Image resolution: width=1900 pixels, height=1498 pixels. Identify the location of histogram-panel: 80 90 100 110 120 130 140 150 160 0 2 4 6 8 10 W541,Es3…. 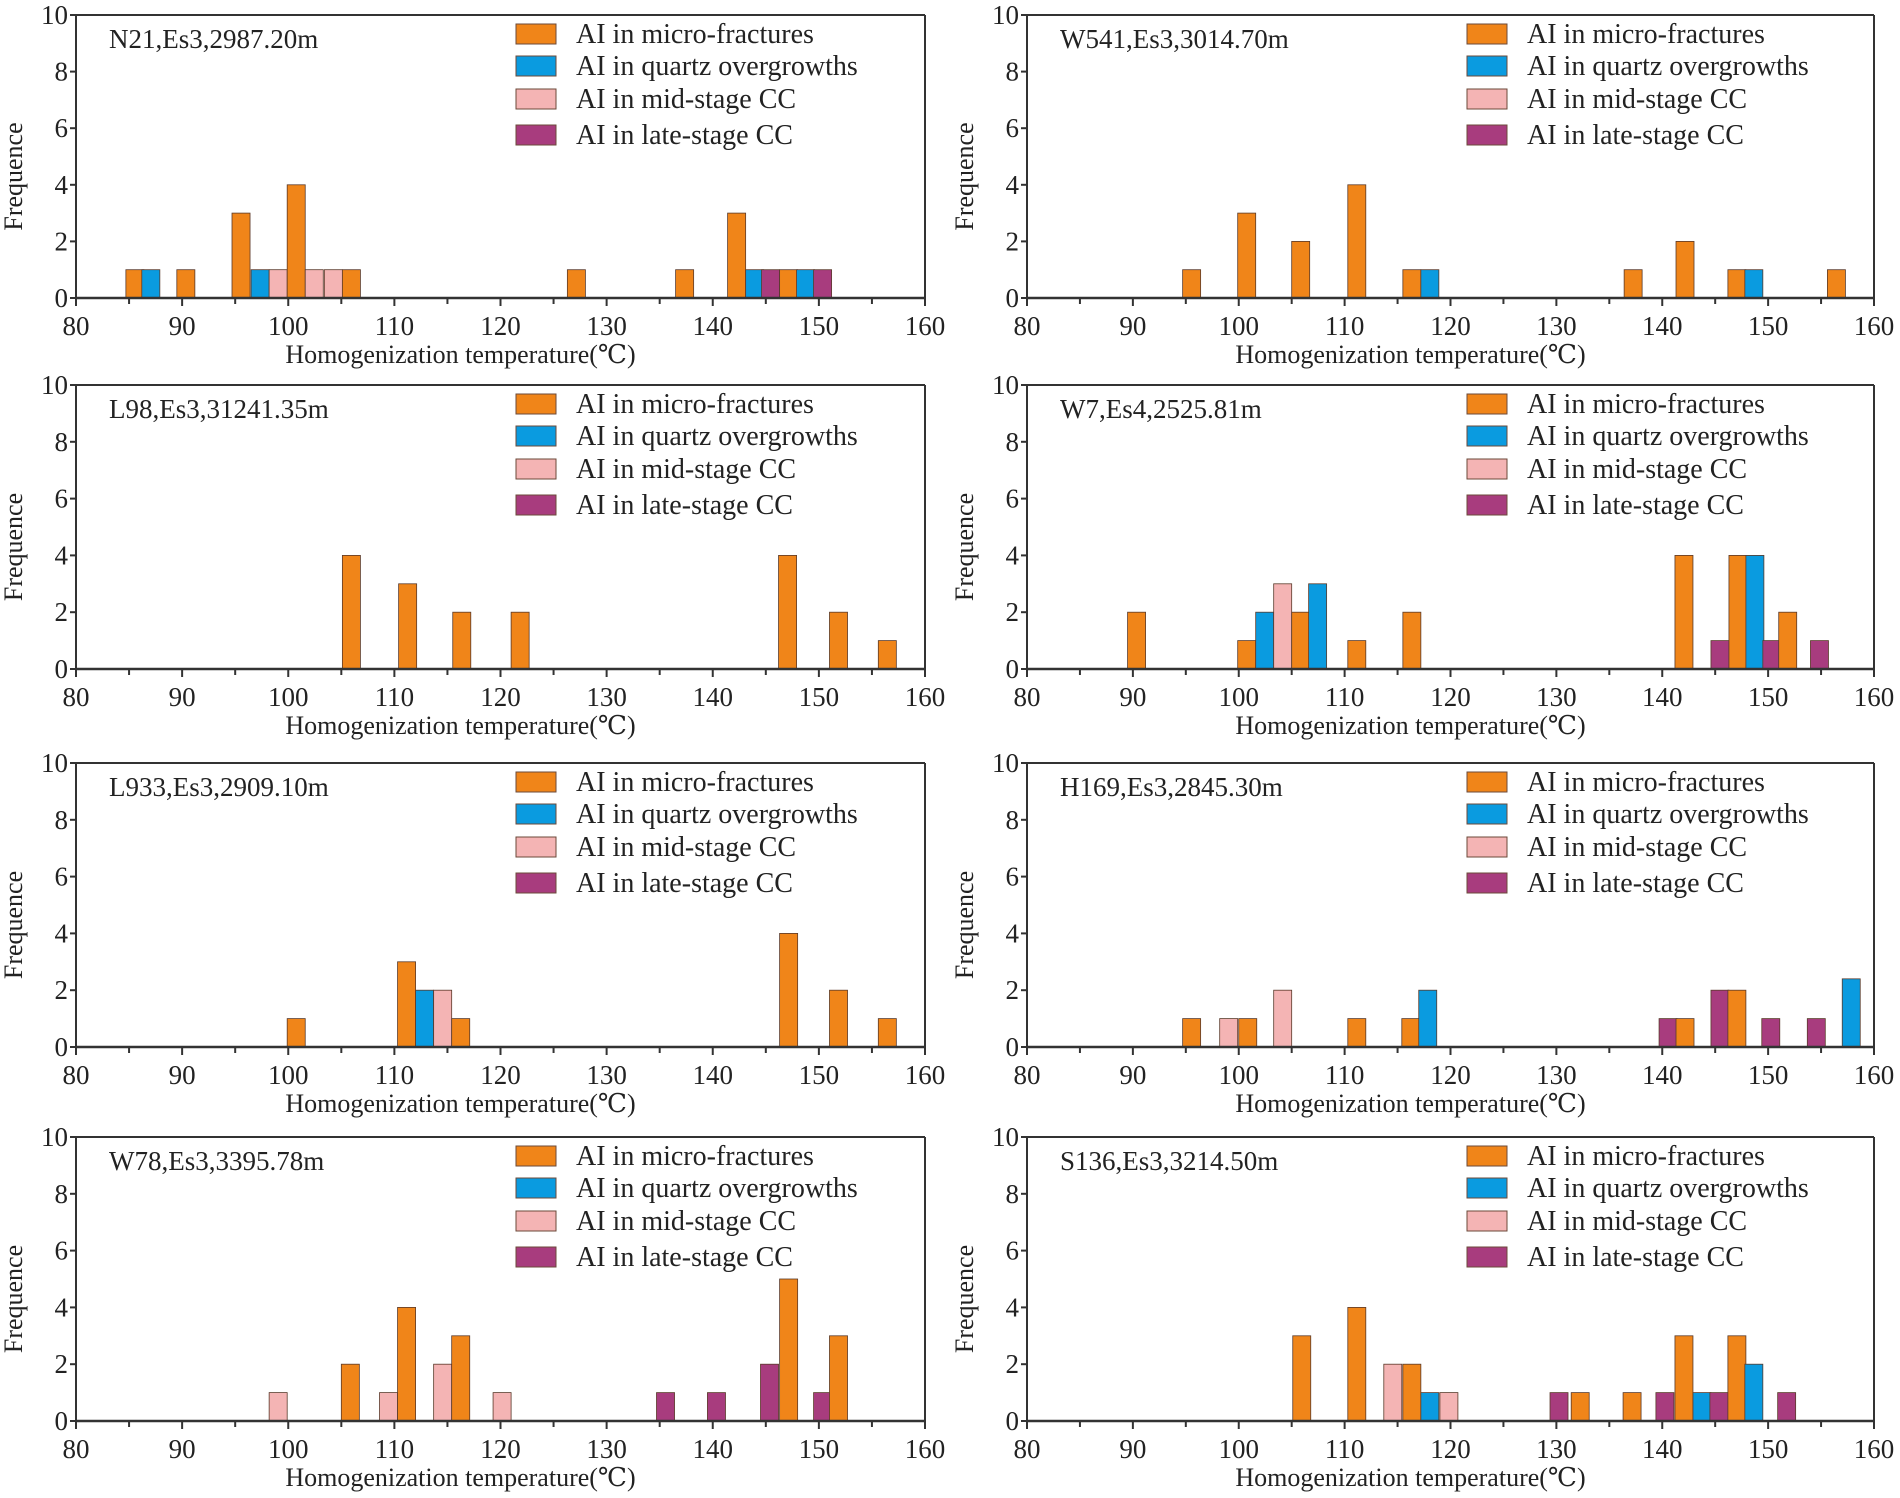
(1422, 184).